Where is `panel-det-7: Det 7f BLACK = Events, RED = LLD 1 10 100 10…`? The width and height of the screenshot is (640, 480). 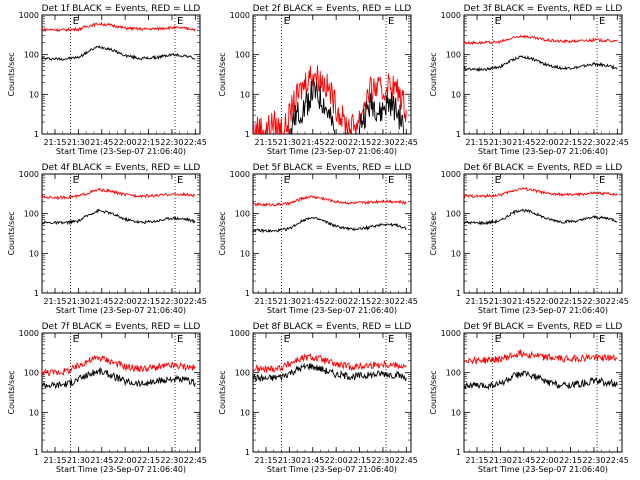
panel-det-7: Det 7f BLACK = Events, RED = LLD 1 10 100 10… is located at coordinates (107, 398).